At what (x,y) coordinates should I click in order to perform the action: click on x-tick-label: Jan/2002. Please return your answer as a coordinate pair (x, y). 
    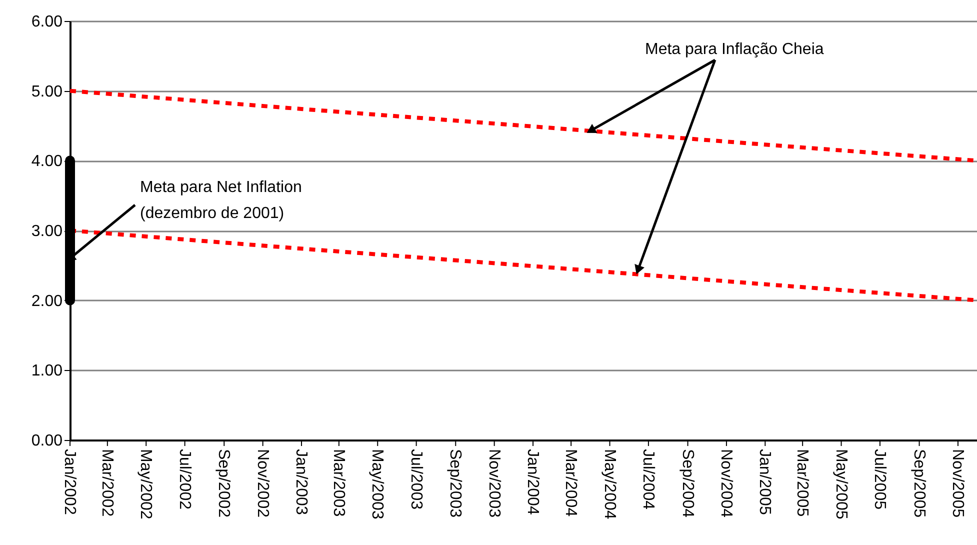
    Looking at the image, I should click on (69, 482).